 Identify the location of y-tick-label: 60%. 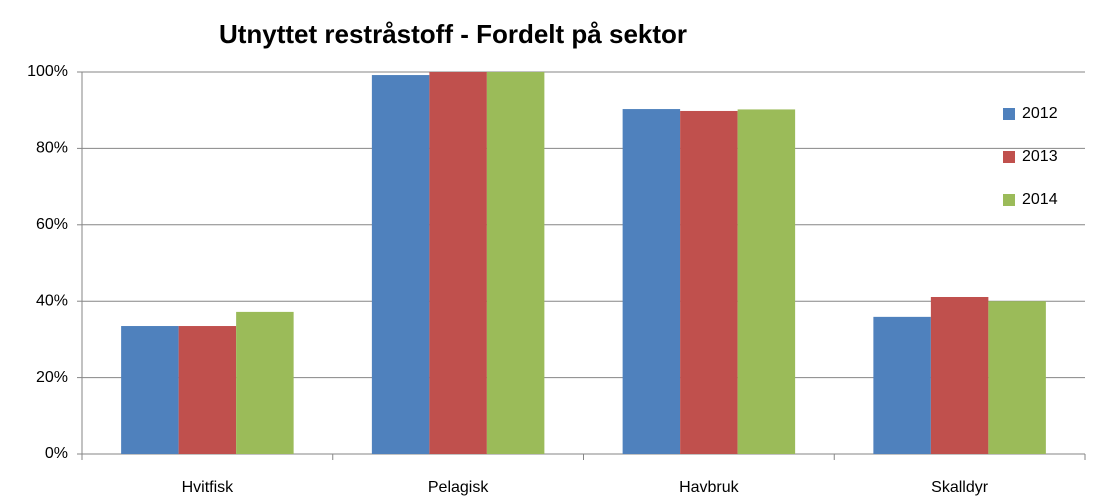
(52, 224).